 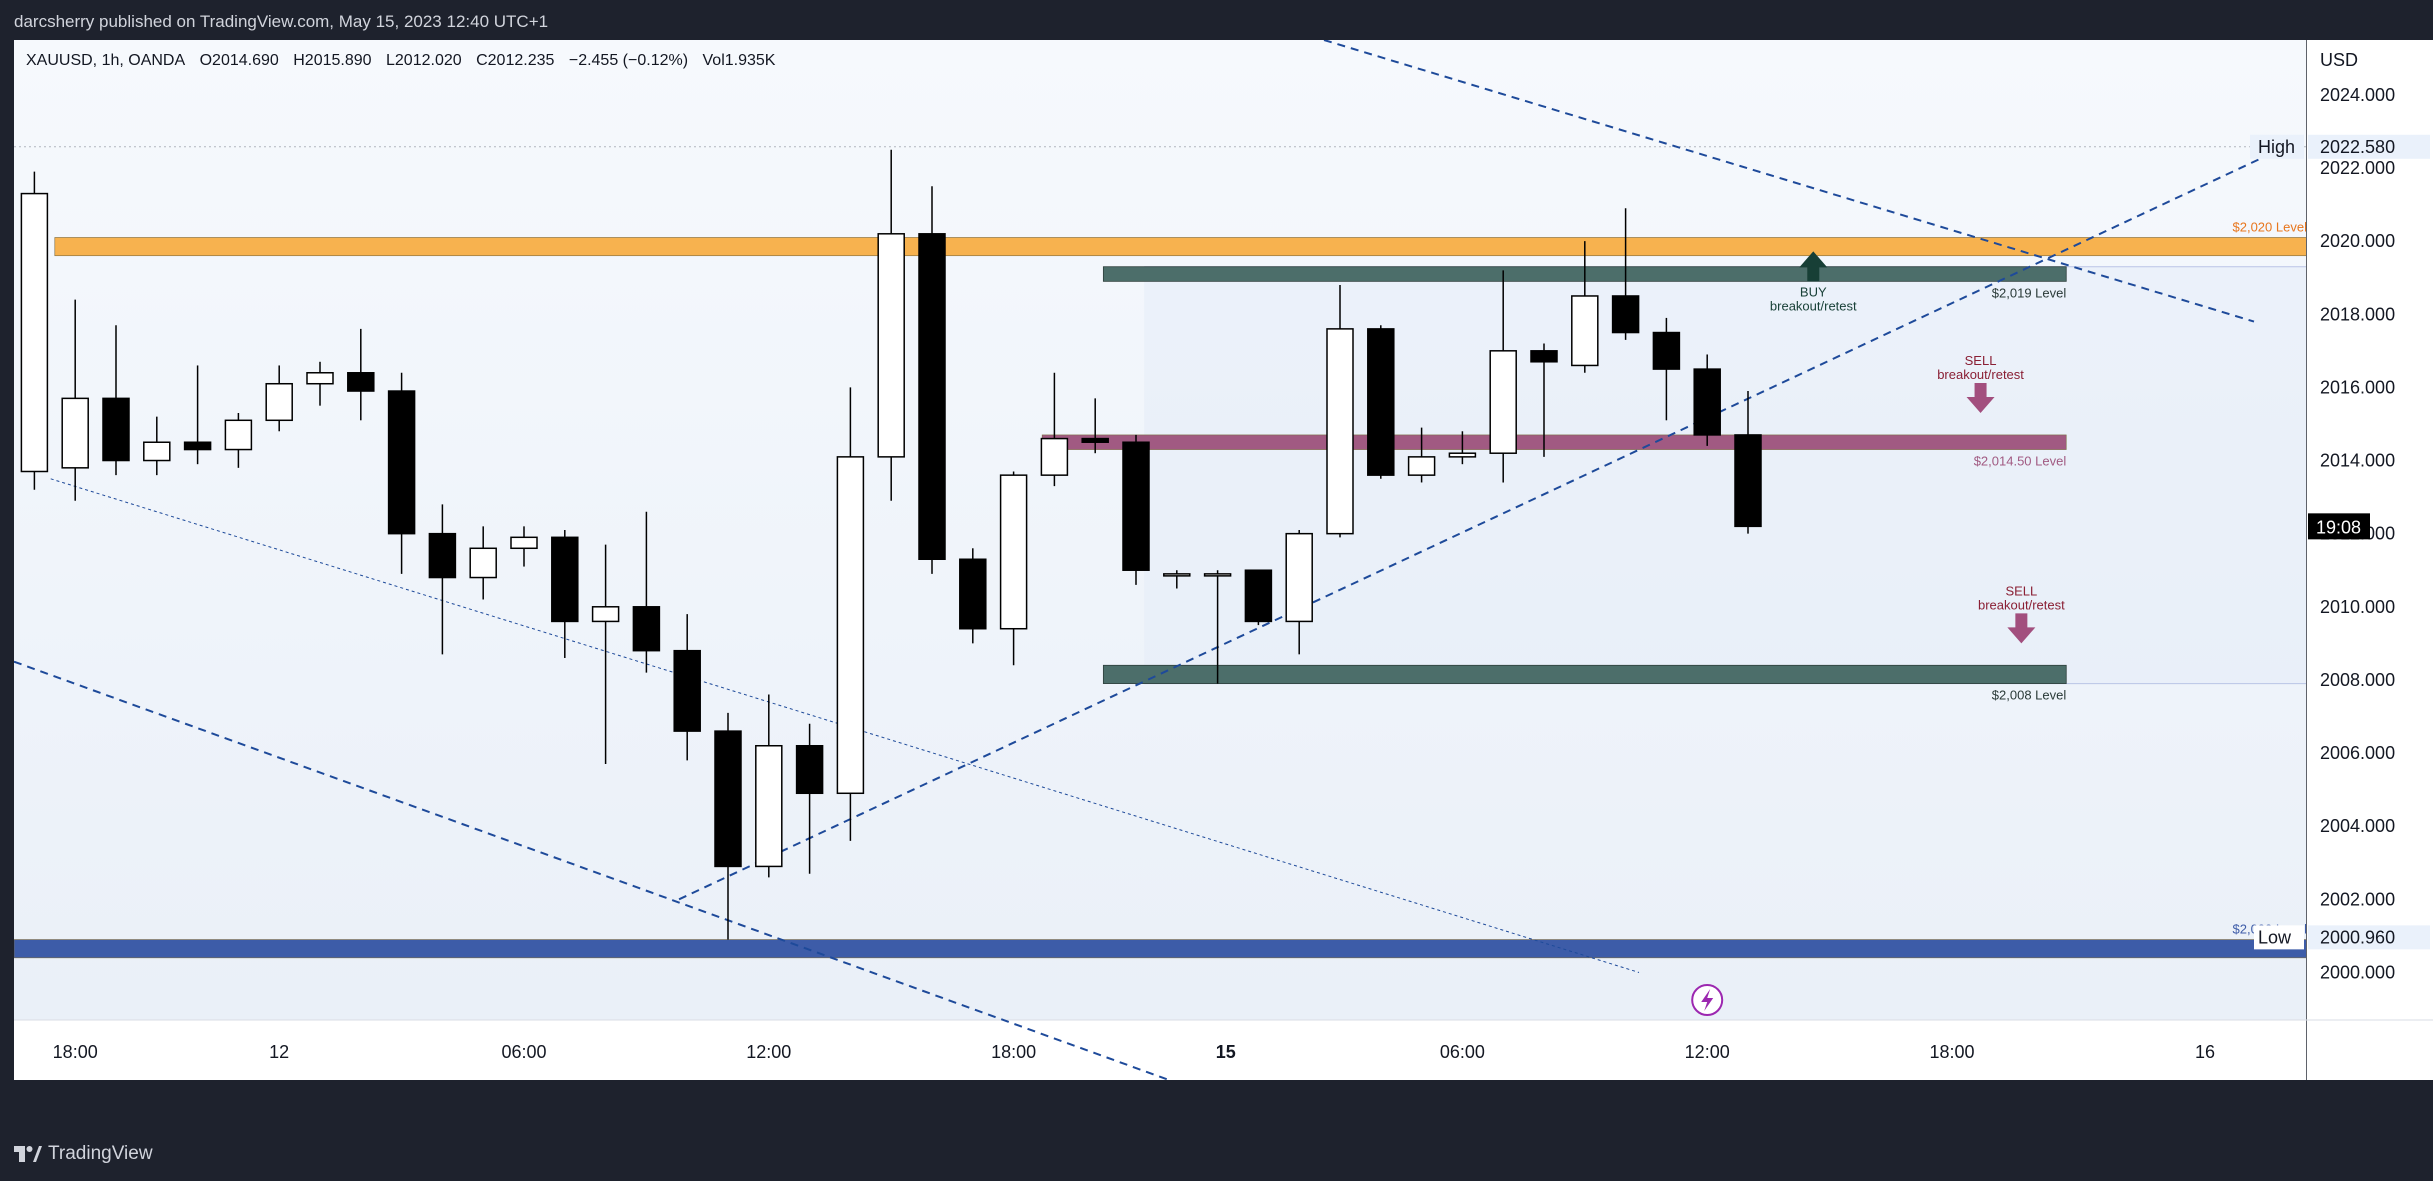 What do you see at coordinates (2339, 526) in the screenshot?
I see `countdown-badge` at bounding box center [2339, 526].